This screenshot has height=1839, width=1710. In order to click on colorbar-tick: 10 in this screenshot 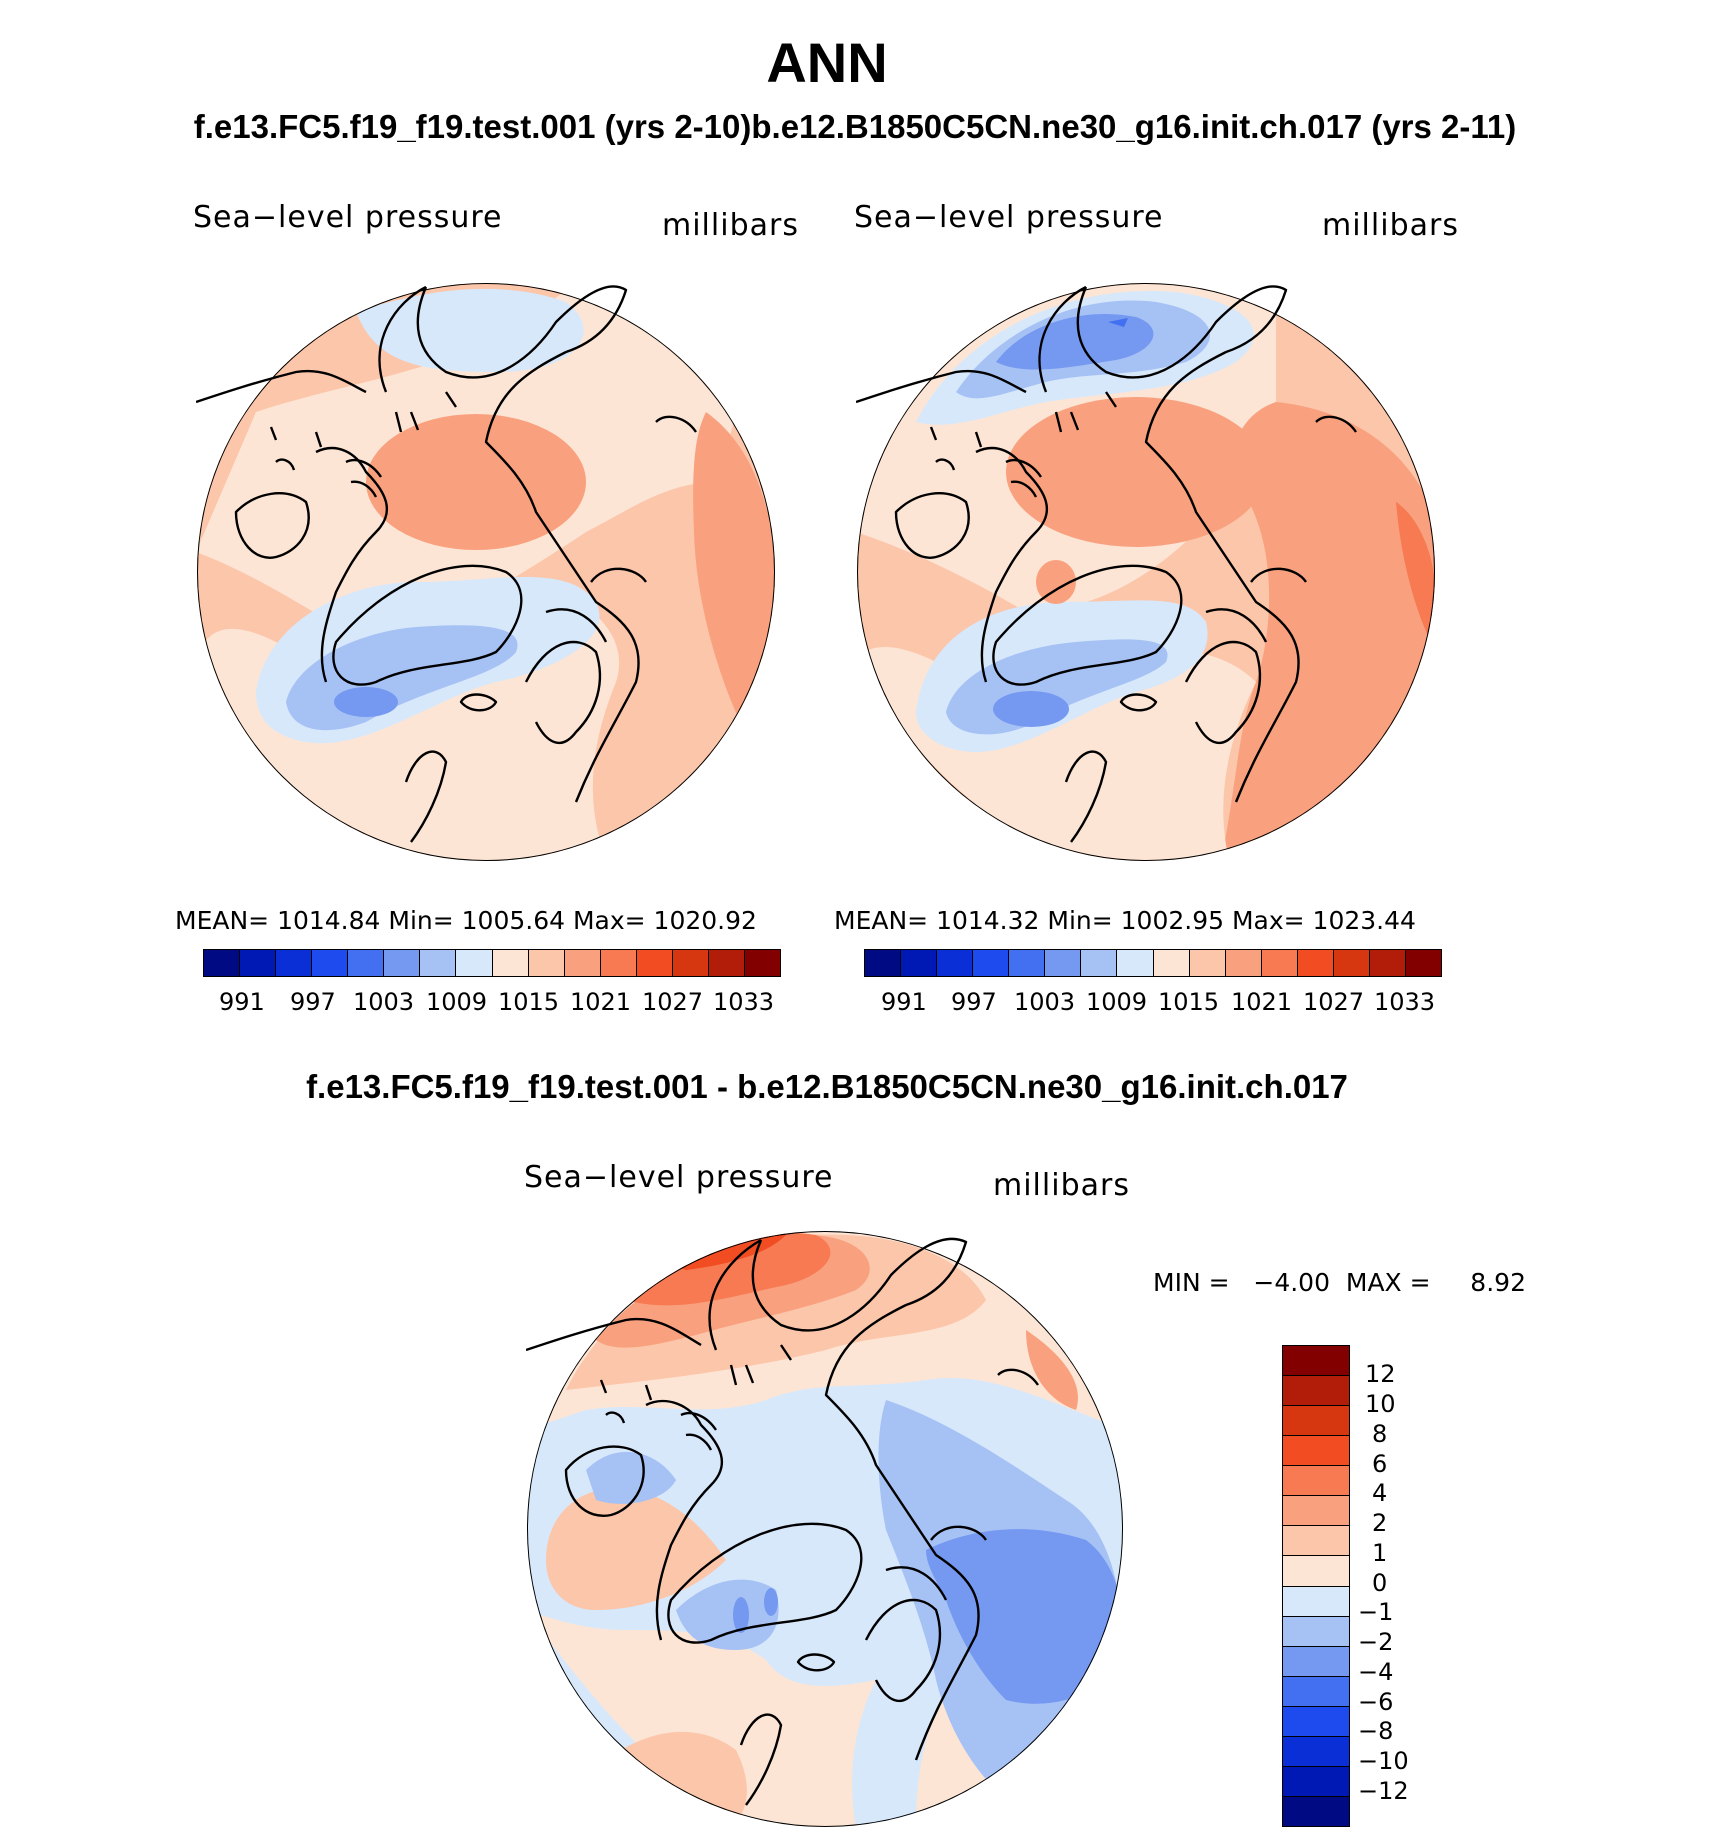, I will do `click(1380, 1404)`.